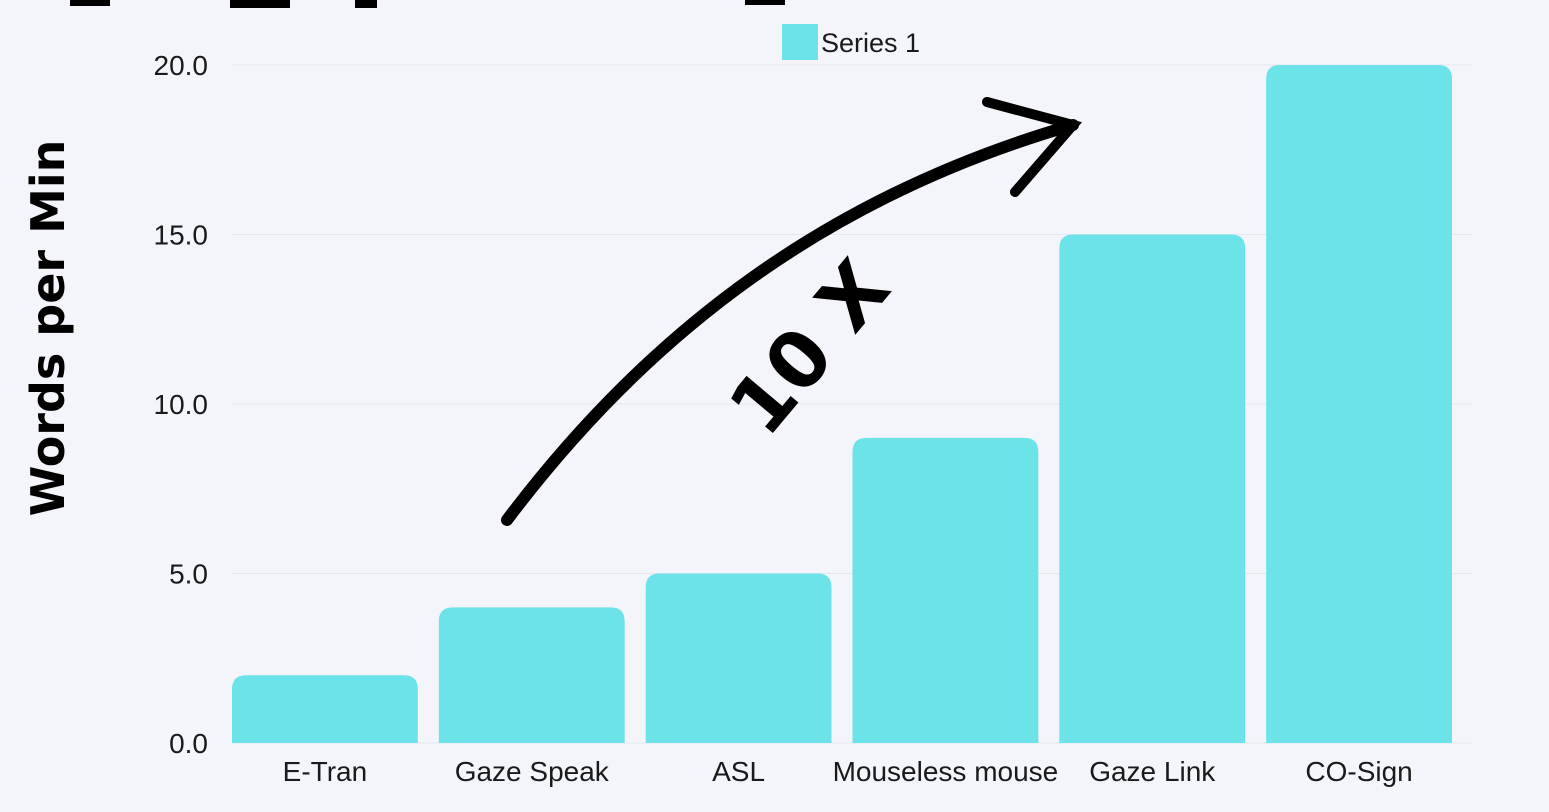 This screenshot has height=812, width=1549. Describe the element at coordinates (810, 348) in the screenshot. I see `growth-annotation-label: 10 X` at that location.